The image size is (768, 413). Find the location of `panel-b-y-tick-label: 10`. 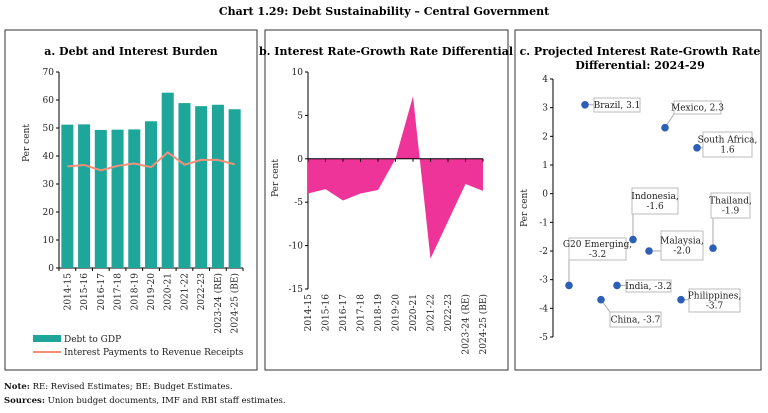

panel-b-y-tick-label: 10 is located at coordinates (298, 73).